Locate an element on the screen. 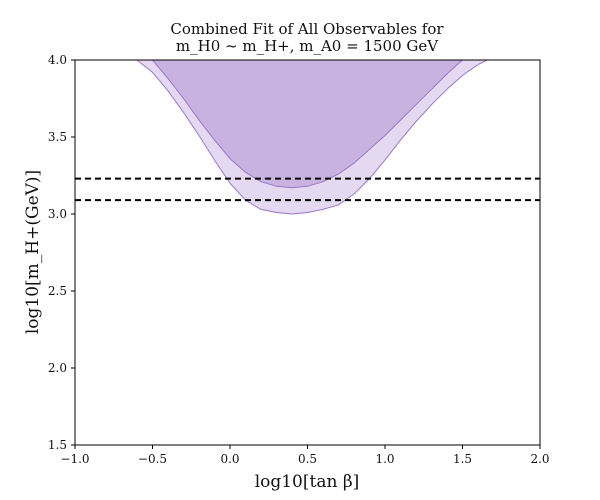  y-tick-label: 2.0 is located at coordinates (57, 368).